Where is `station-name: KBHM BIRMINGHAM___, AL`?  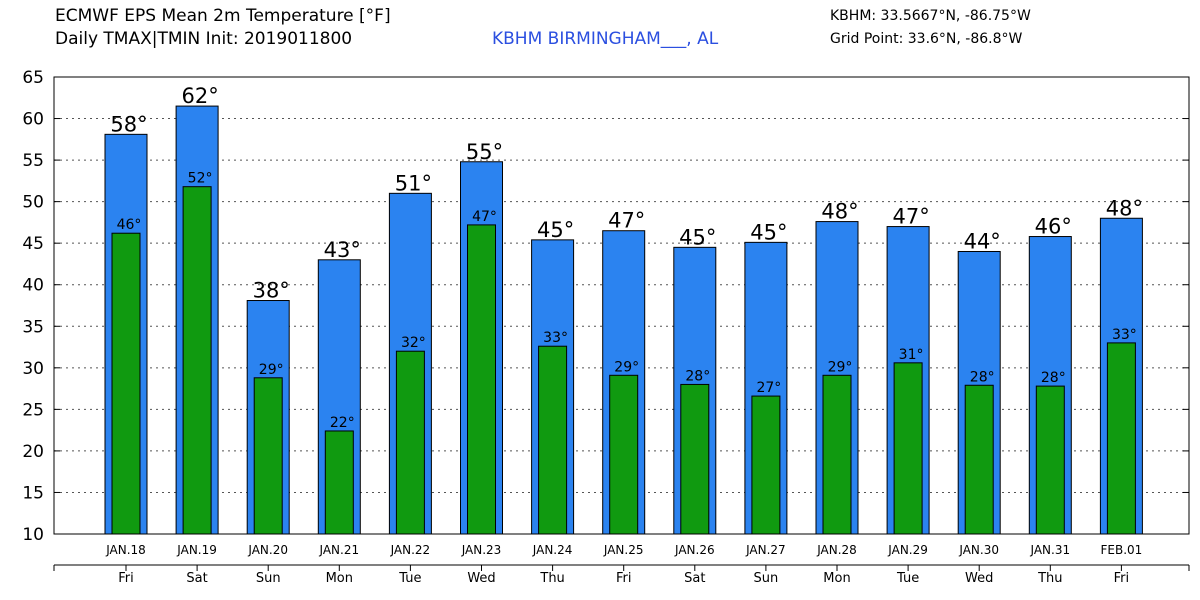 station-name: KBHM BIRMINGHAM___, AL is located at coordinates (605, 39).